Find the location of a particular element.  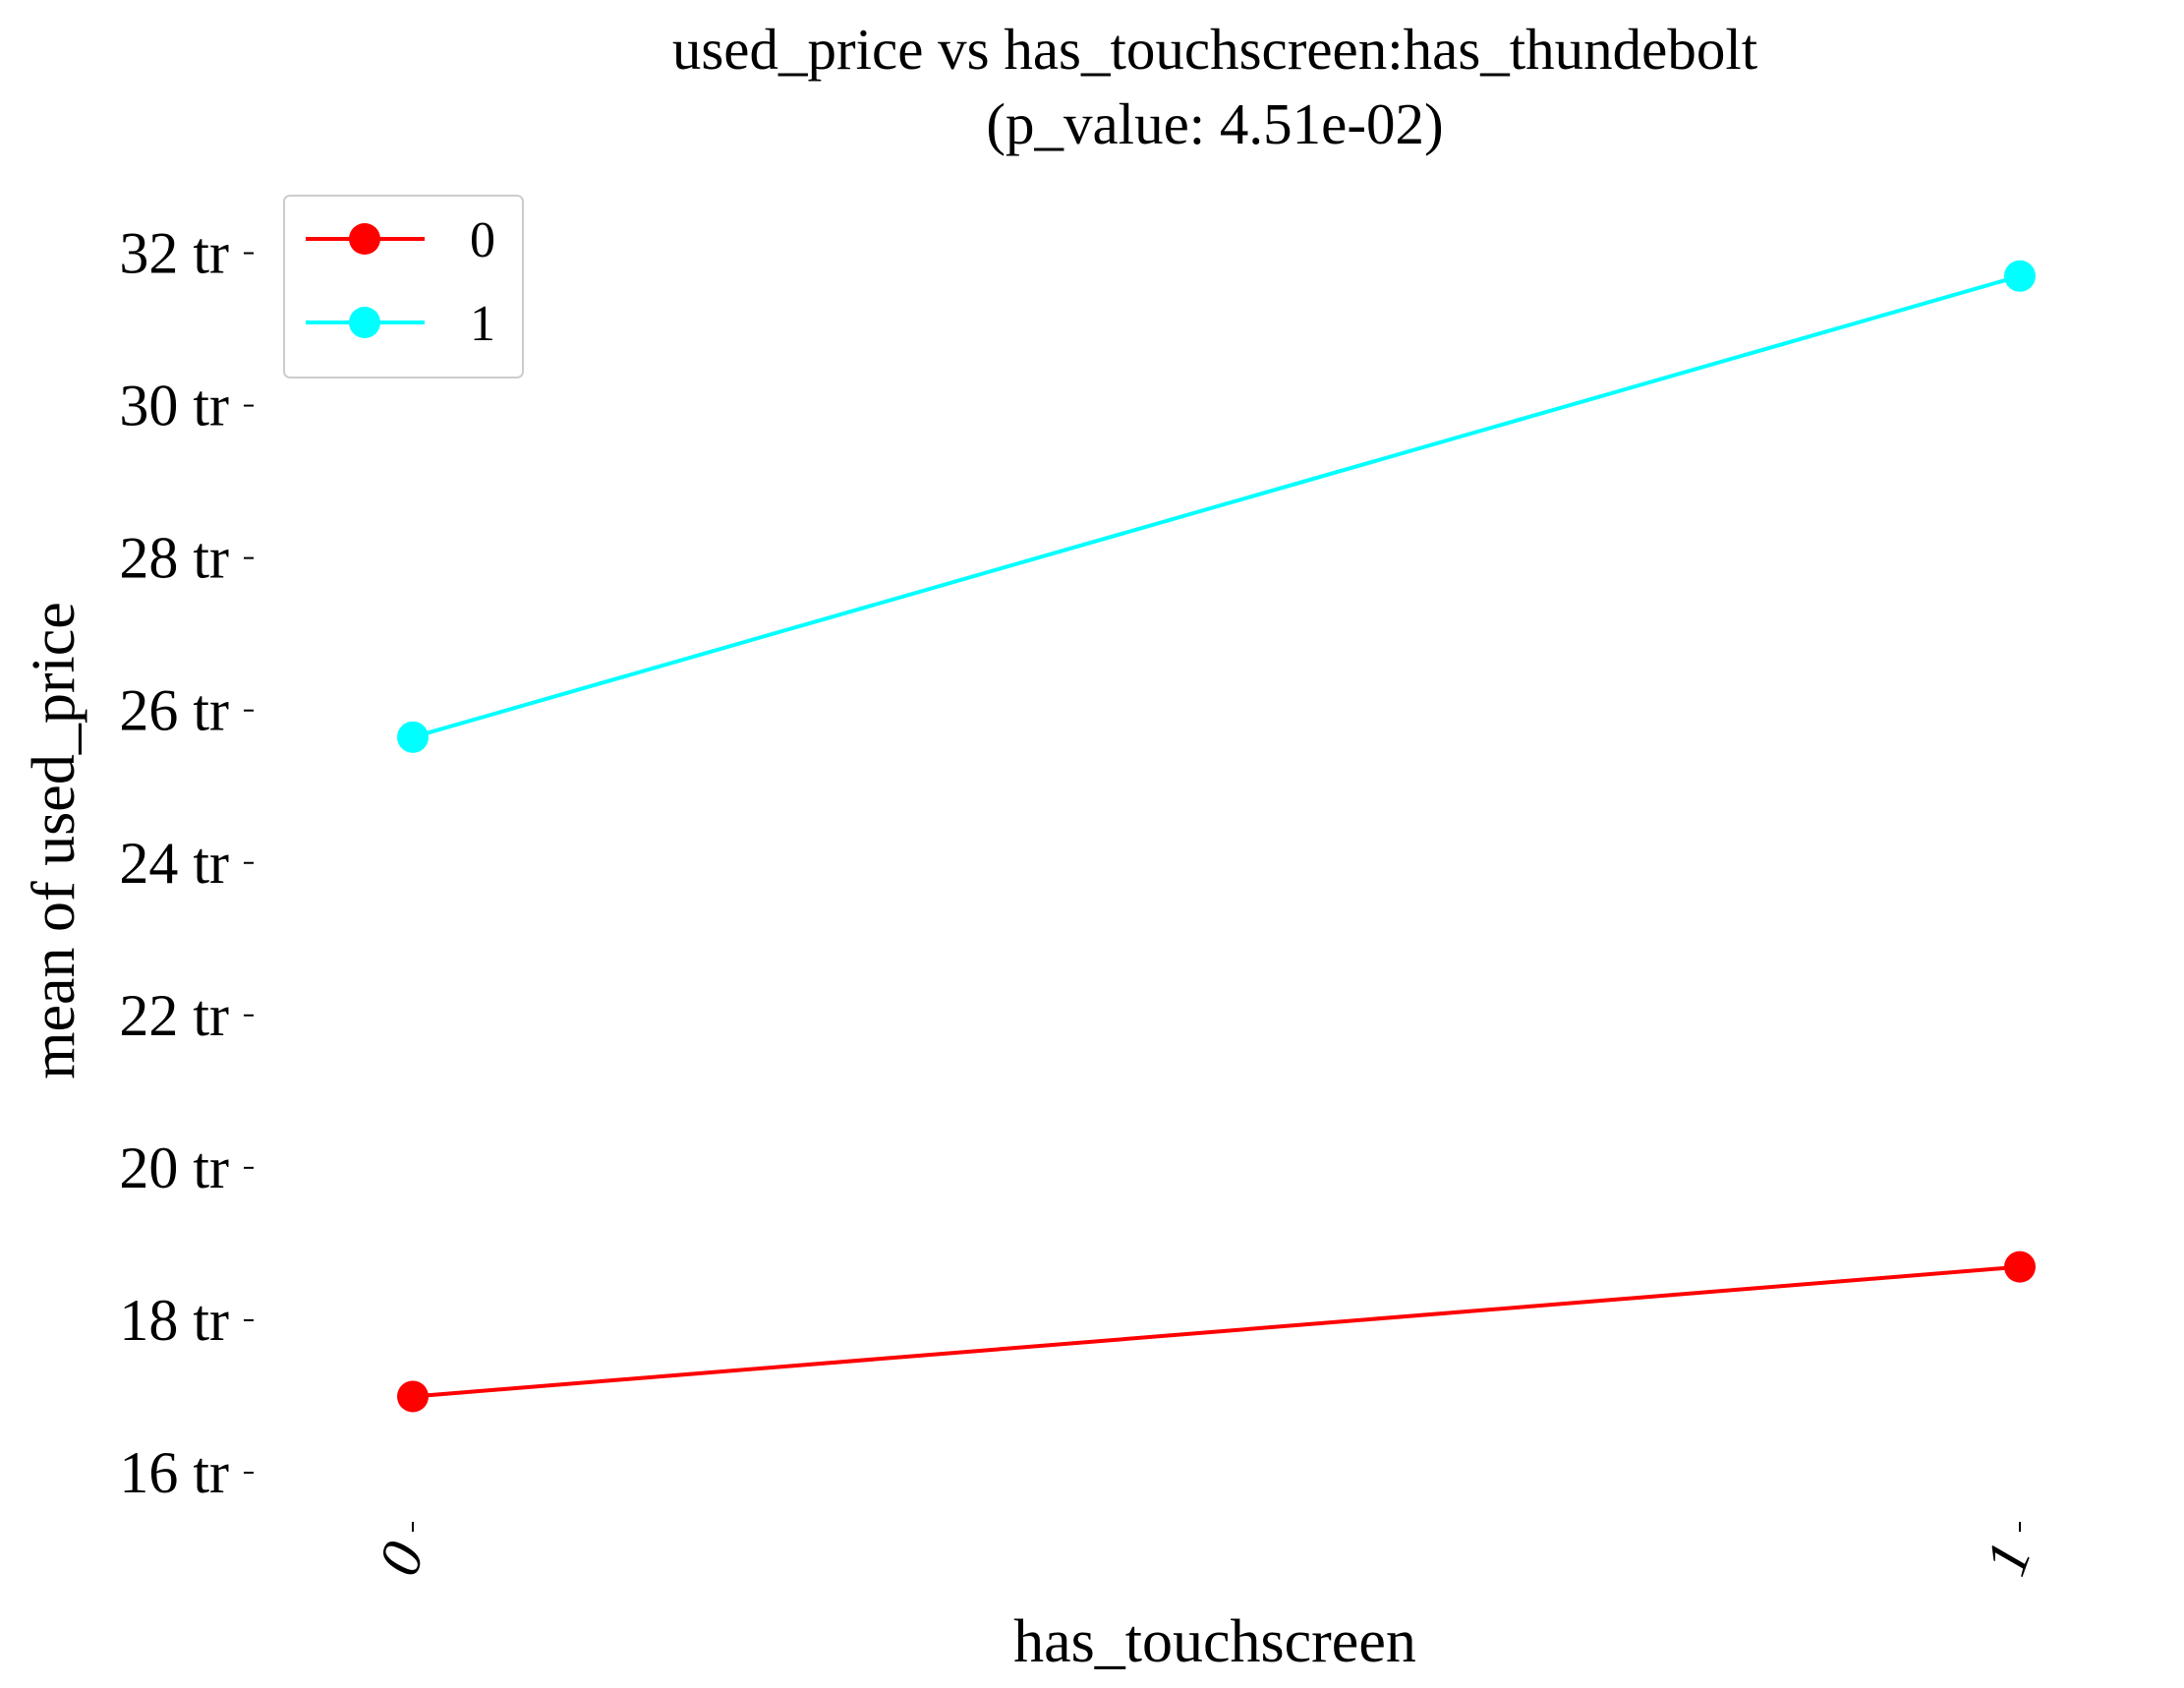

y-tick-label: 20 tr is located at coordinates (174, 1167).